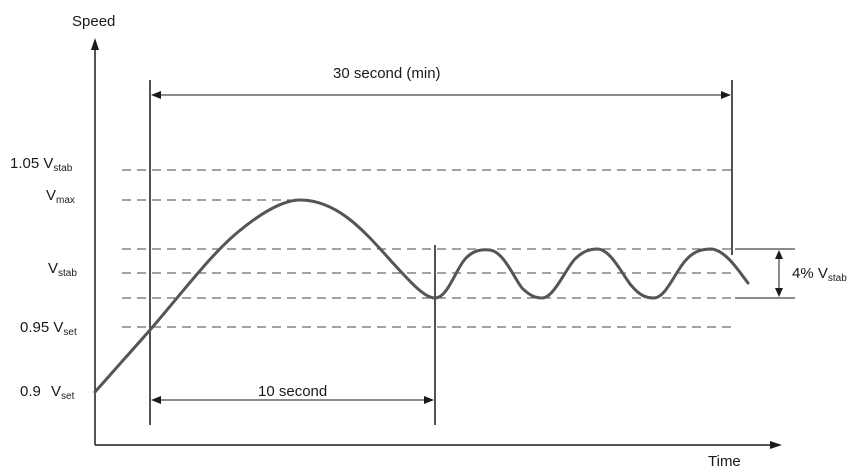  What do you see at coordinates (35, 327) in the screenshot?
I see `level-0-95-coefficient: 0.95` at bounding box center [35, 327].